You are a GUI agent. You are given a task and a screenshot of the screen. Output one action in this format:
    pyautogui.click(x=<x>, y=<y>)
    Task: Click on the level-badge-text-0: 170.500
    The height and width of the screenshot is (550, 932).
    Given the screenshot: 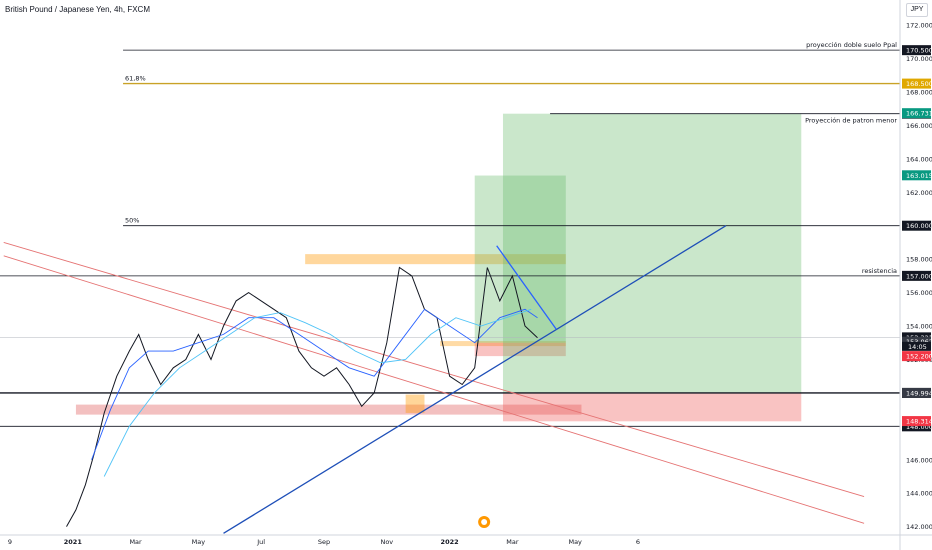 What is the action you would take?
    pyautogui.click(x=919, y=51)
    